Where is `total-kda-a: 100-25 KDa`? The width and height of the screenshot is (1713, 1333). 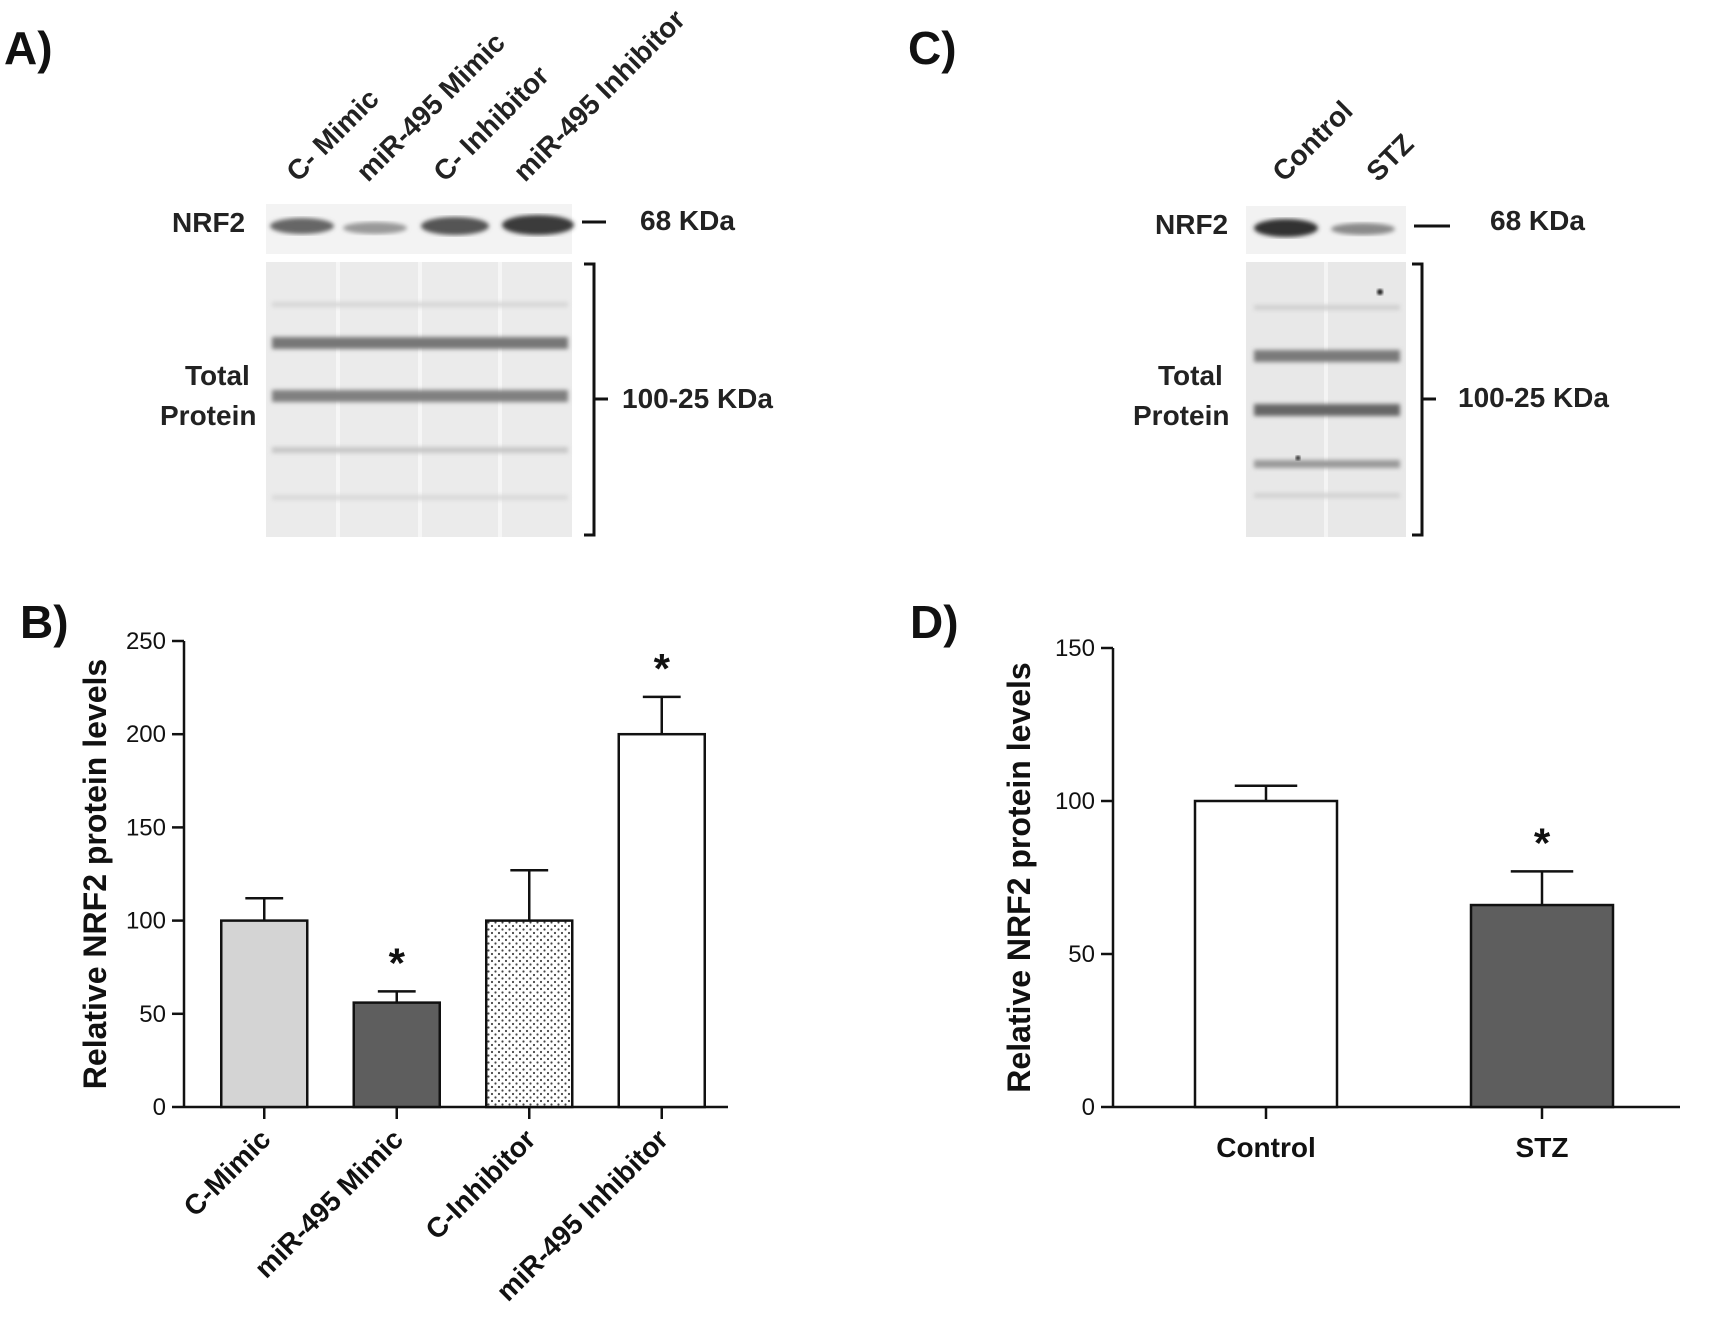
total-kda-a: 100-25 KDa is located at coordinates (697, 398).